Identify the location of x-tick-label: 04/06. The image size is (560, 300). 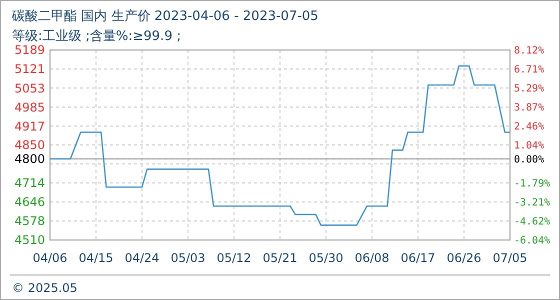
(50, 258).